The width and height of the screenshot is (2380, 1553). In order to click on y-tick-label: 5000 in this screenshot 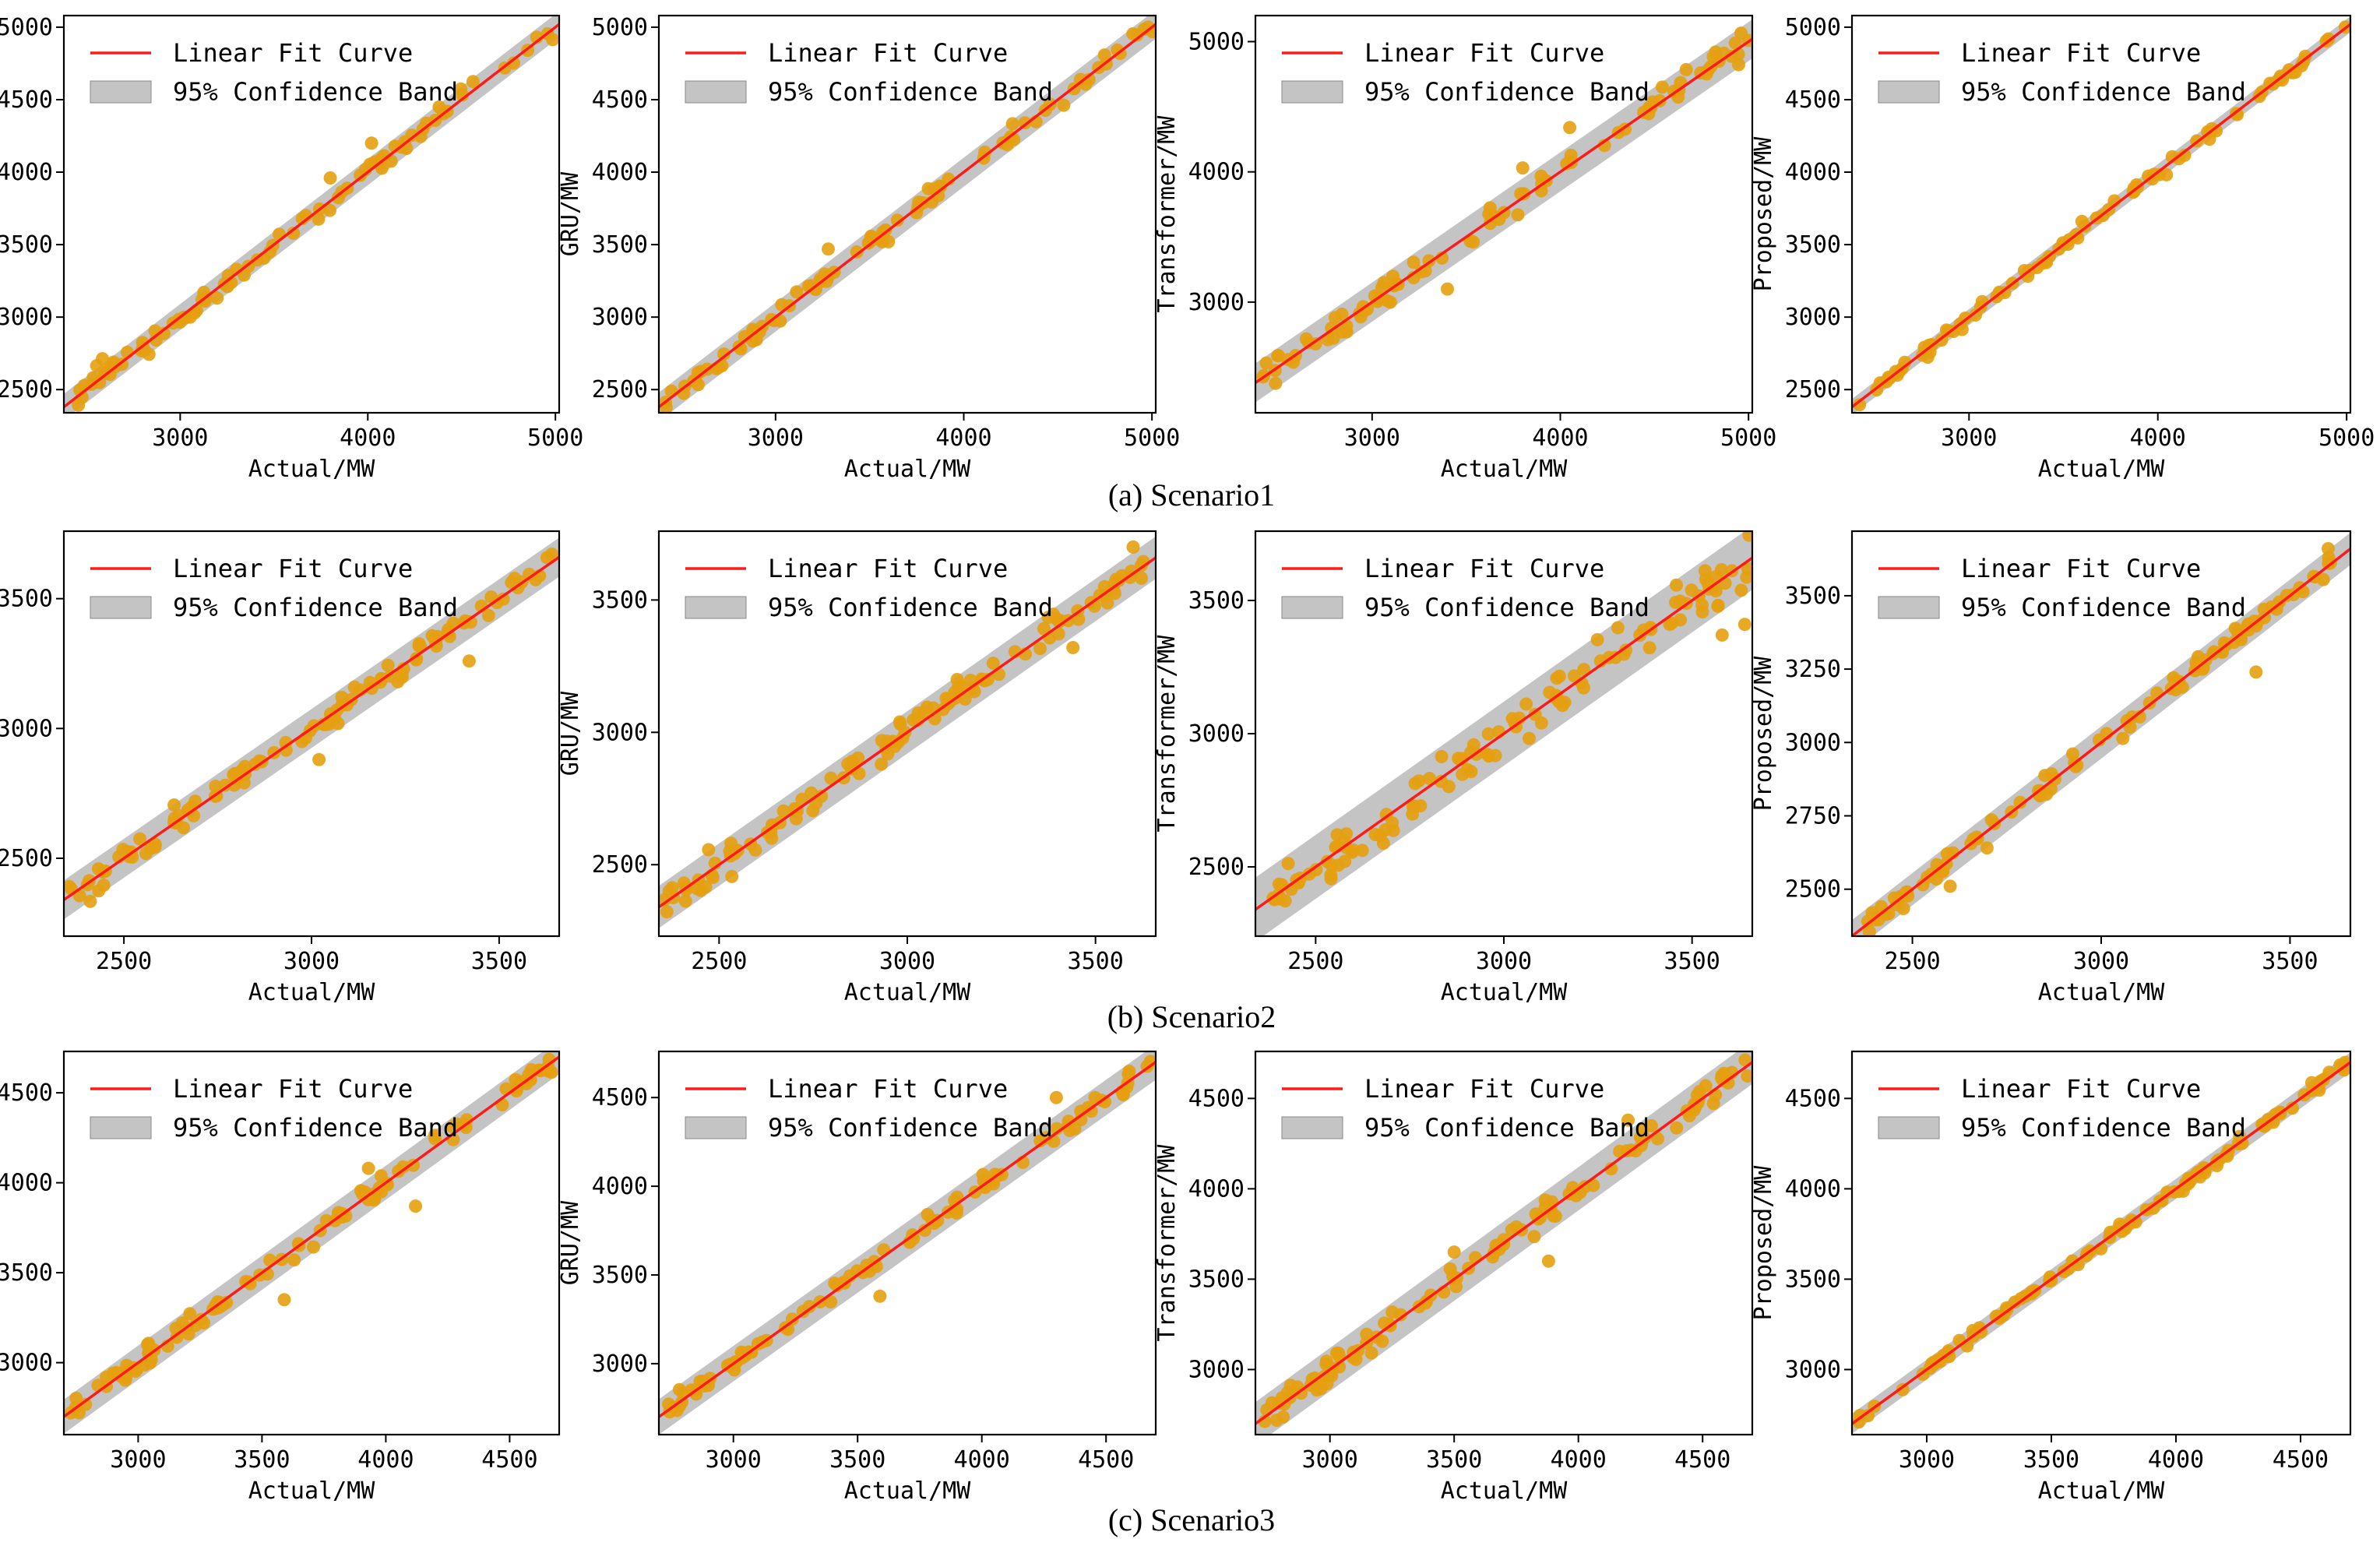, I will do `click(620, 27)`.